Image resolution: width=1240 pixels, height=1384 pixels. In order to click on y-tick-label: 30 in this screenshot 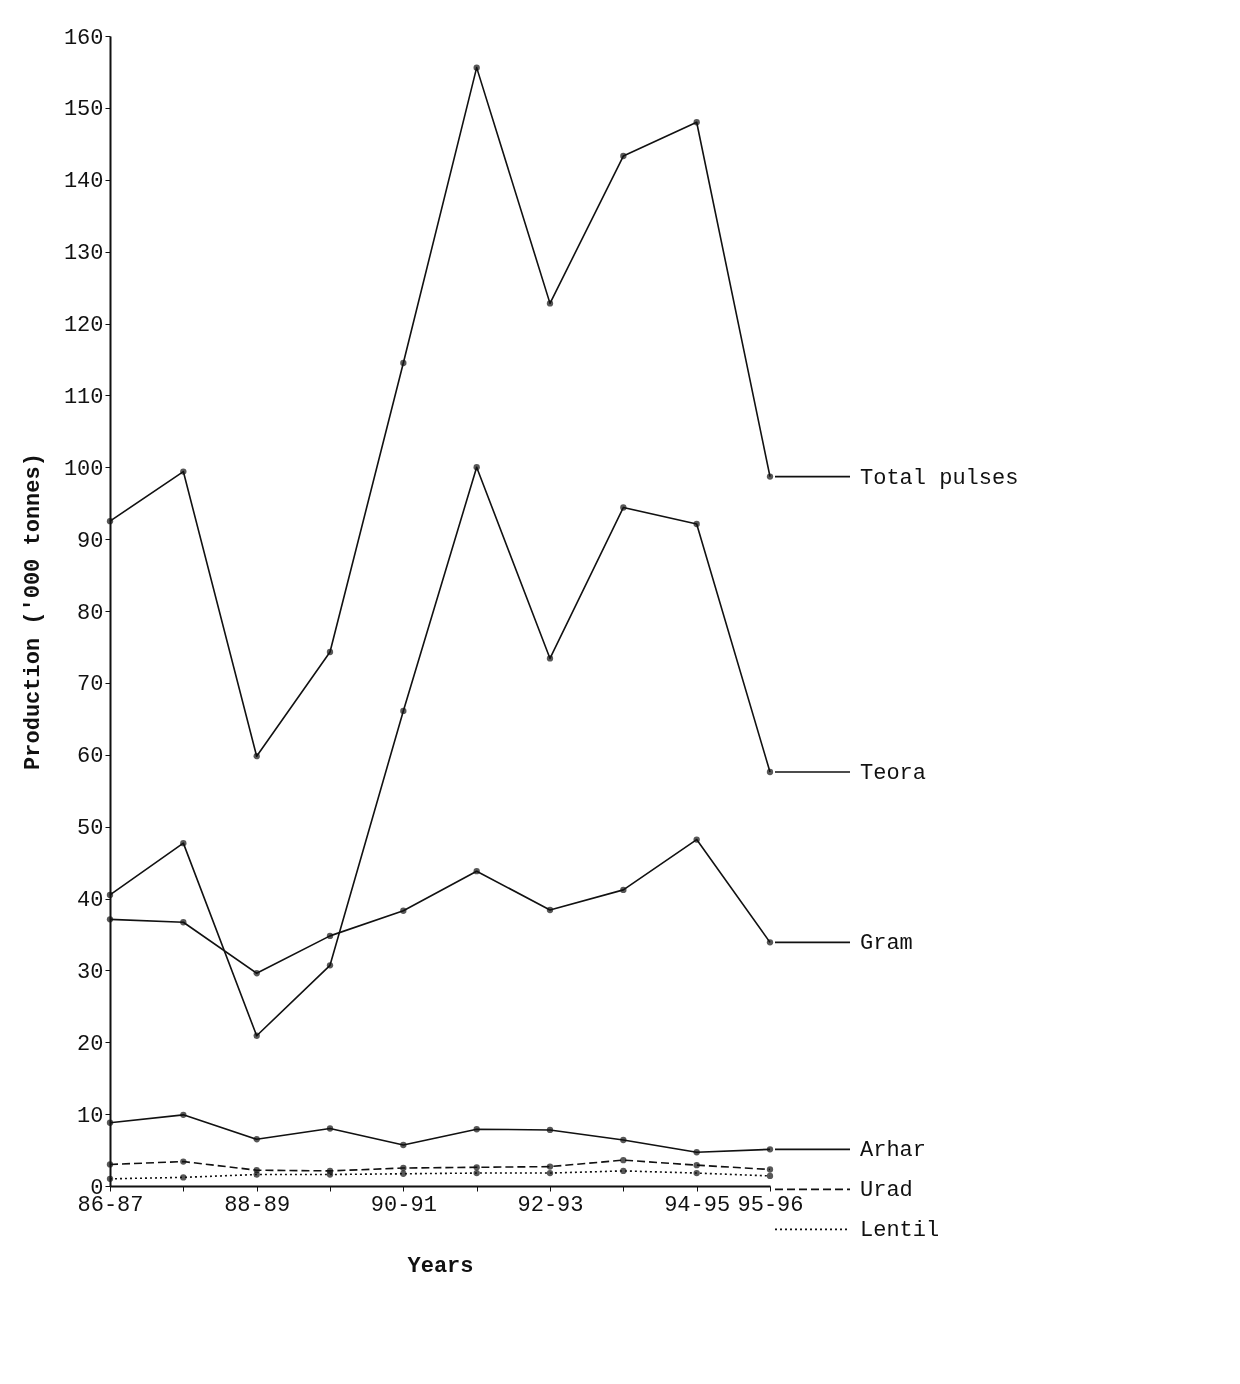, I will do `click(90, 972)`.